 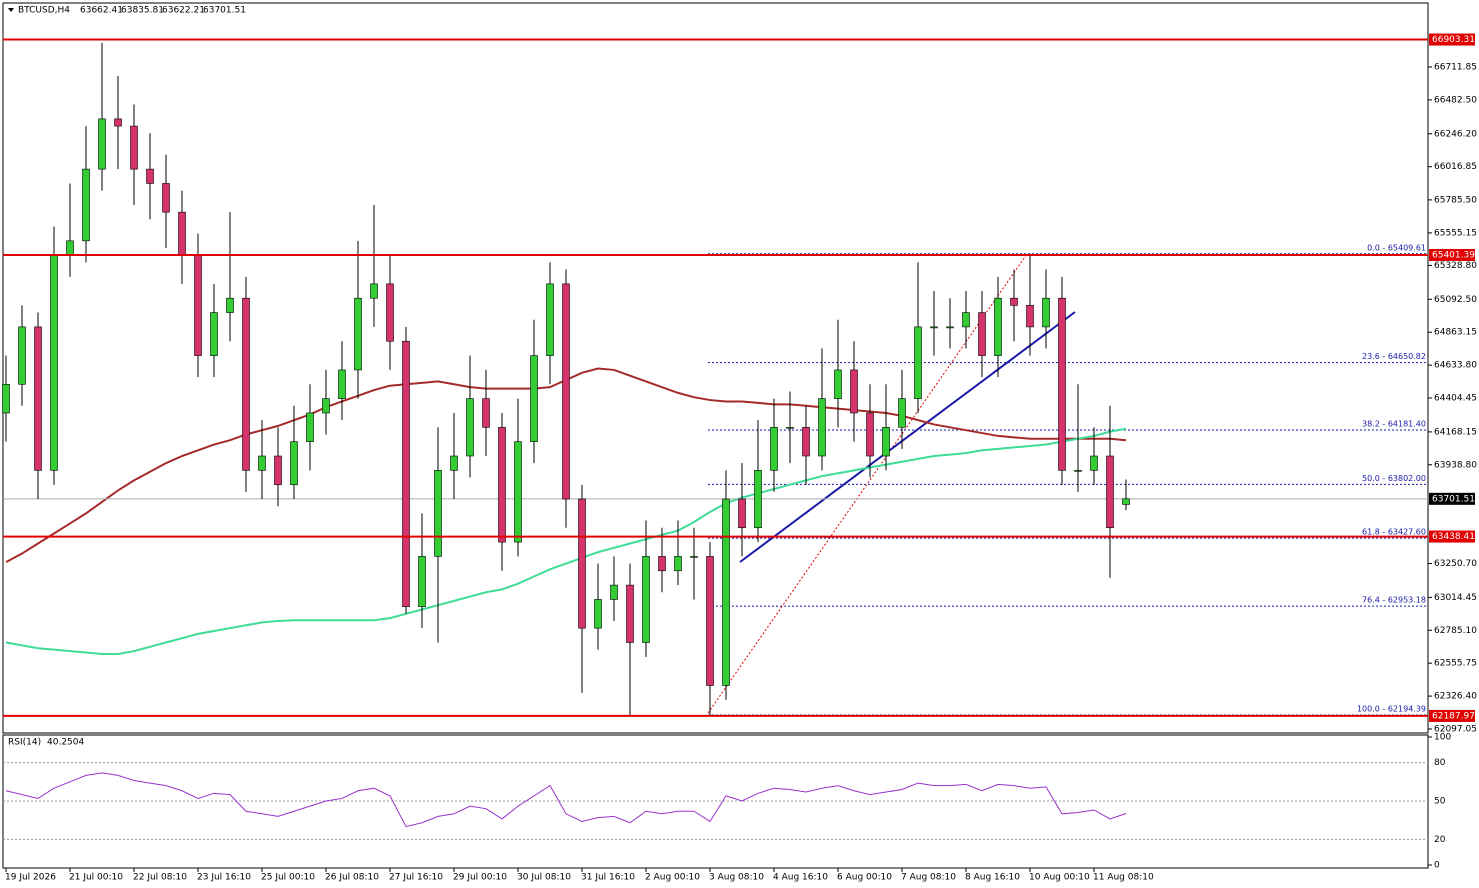 What do you see at coordinates (1455, 432) in the screenshot?
I see `y-tick-label: 64168.15` at bounding box center [1455, 432].